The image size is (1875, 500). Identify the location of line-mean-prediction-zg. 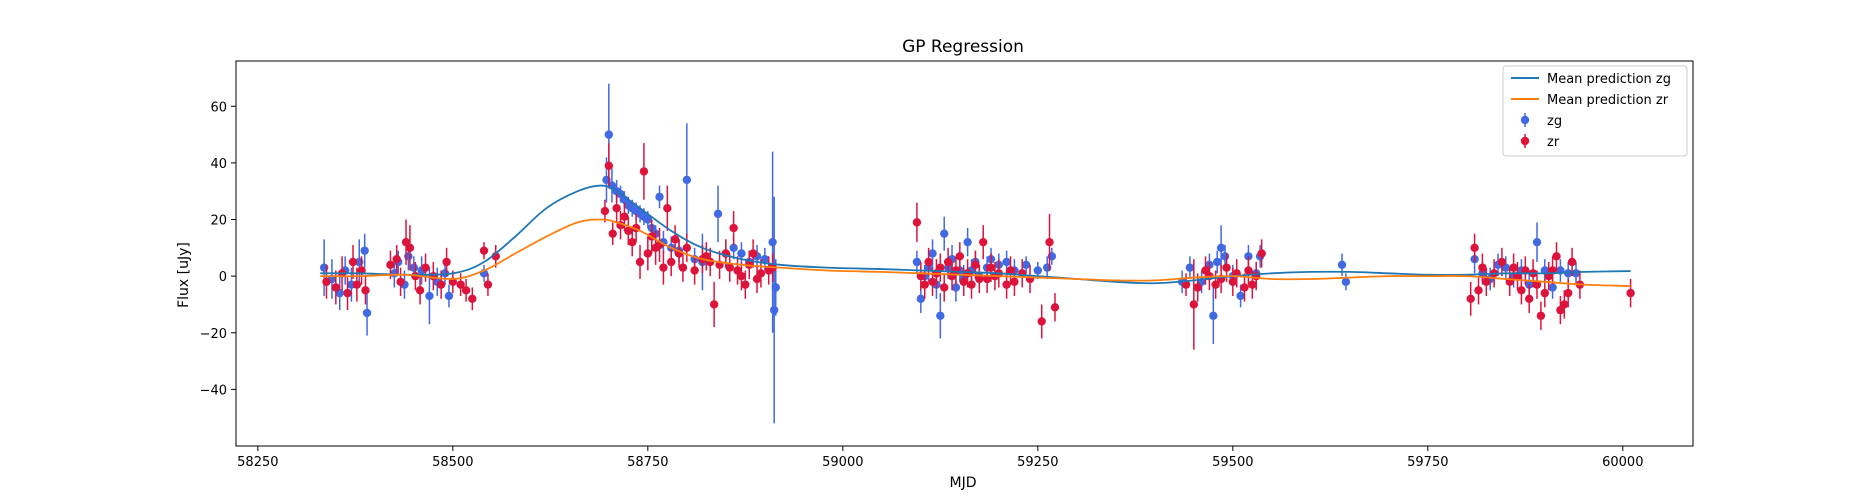
(975, 234).